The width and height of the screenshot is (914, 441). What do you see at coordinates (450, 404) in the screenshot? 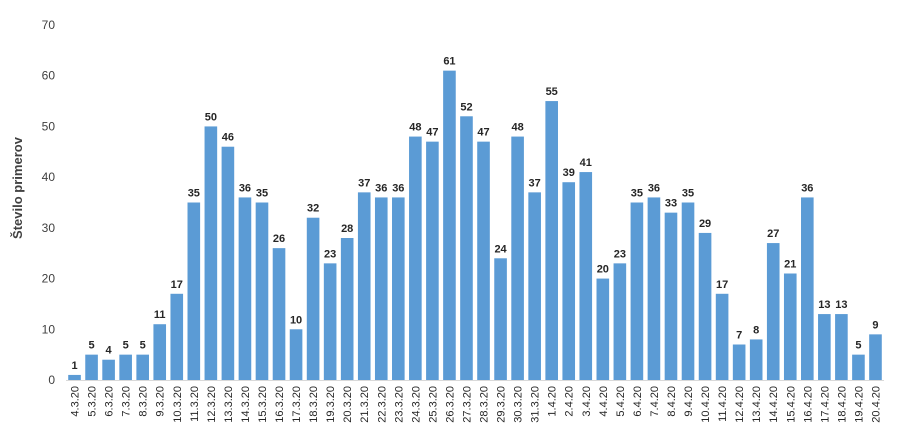
I see `x-tick-label: 26.3.20` at bounding box center [450, 404].